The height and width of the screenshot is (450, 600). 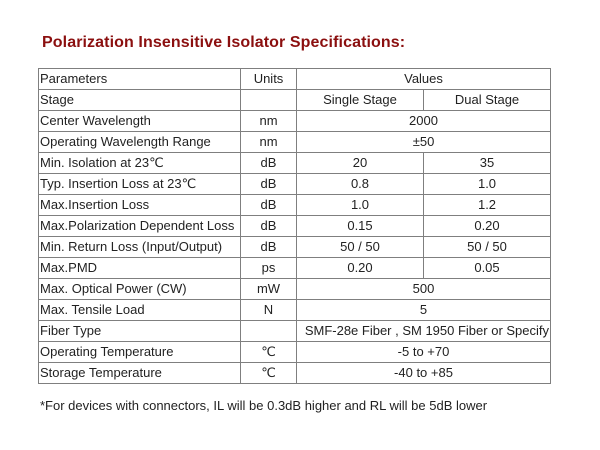 I want to click on table-row: Min. Isolation at 23℃ dB 20 35, so click(x=295, y=163).